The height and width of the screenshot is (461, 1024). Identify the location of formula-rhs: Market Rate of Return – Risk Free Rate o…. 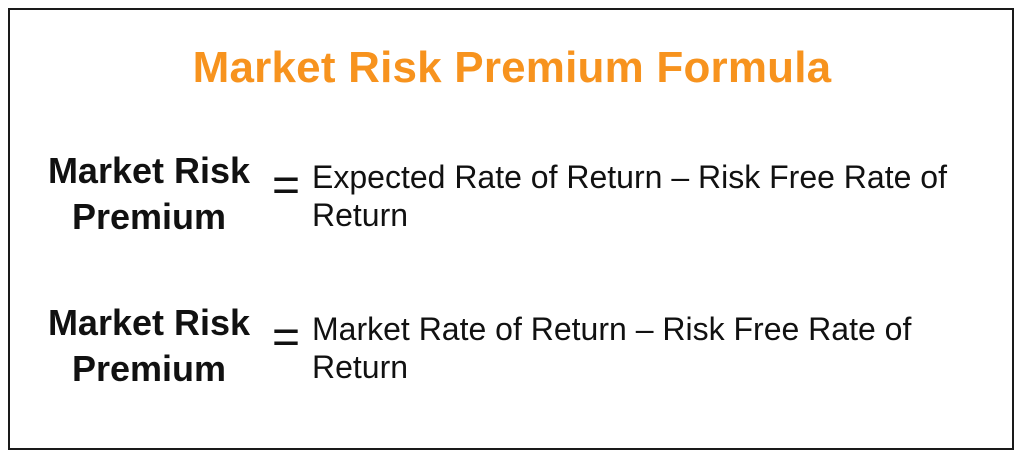
(661, 348).